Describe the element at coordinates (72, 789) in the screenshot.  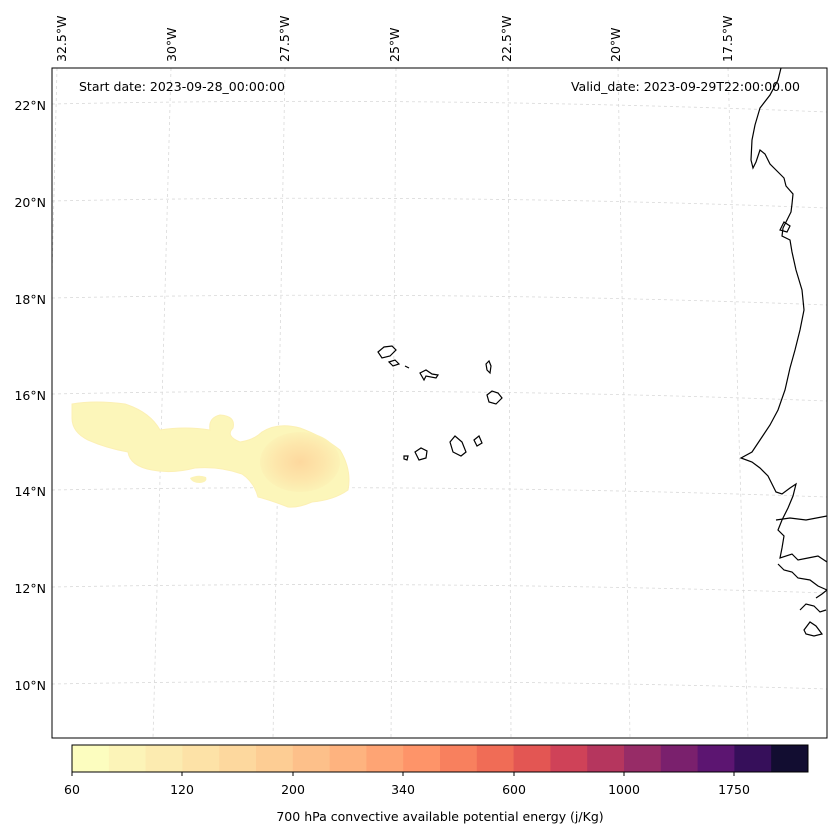
I see `cbar-tick-60: 60` at that location.